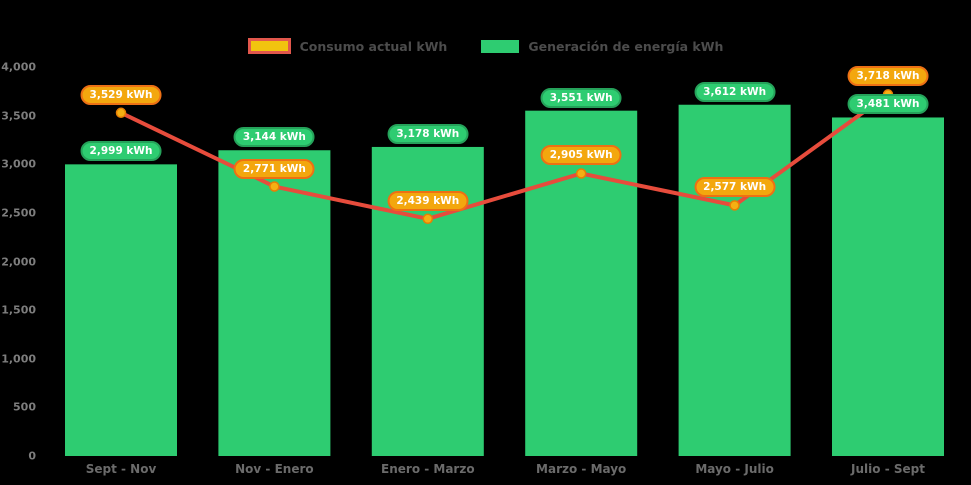 The image size is (971, 485). What do you see at coordinates (888, 469) in the screenshot?
I see `x-axis-label: Julio - Sept` at bounding box center [888, 469].